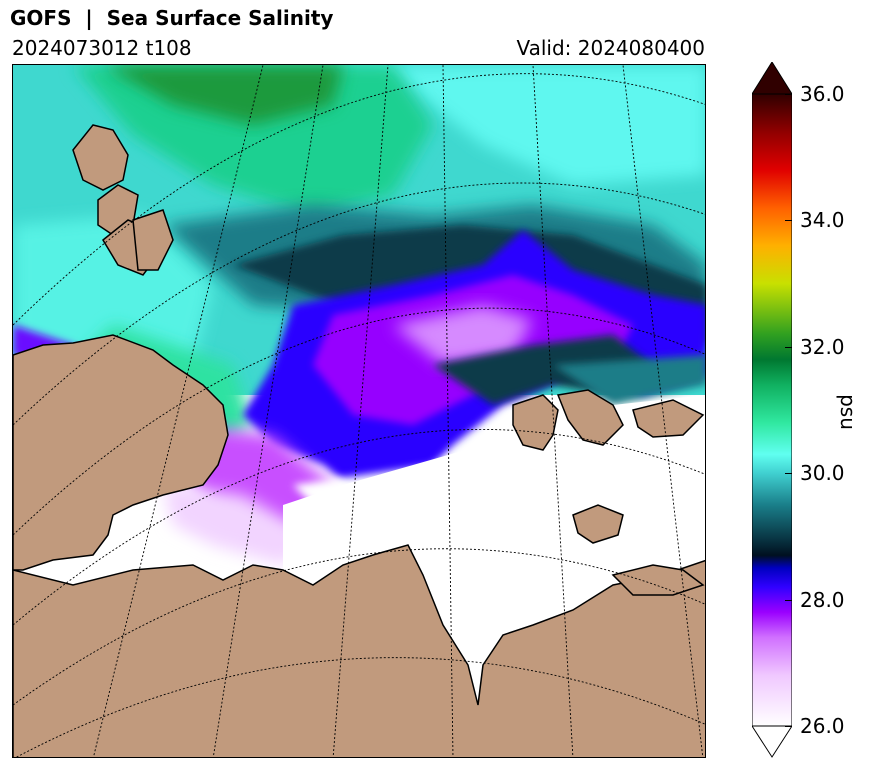 The image size is (883, 767). Describe the element at coordinates (822, 726) in the screenshot. I see `colorbar-tick-label: 26.0` at that location.